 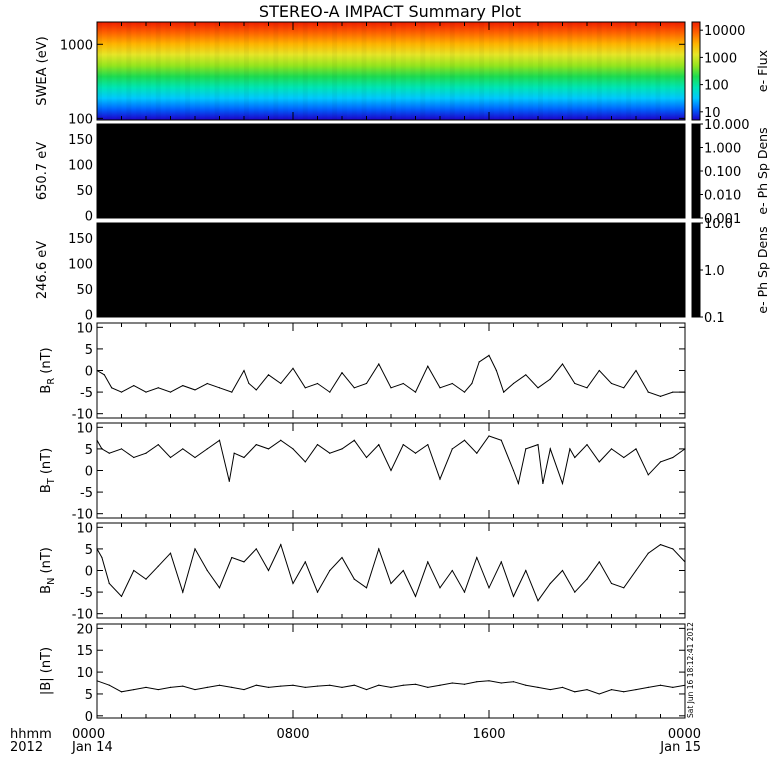 What do you see at coordinates (92, 747) in the screenshot?
I see `date-tick-label: Jan 14` at bounding box center [92, 747].